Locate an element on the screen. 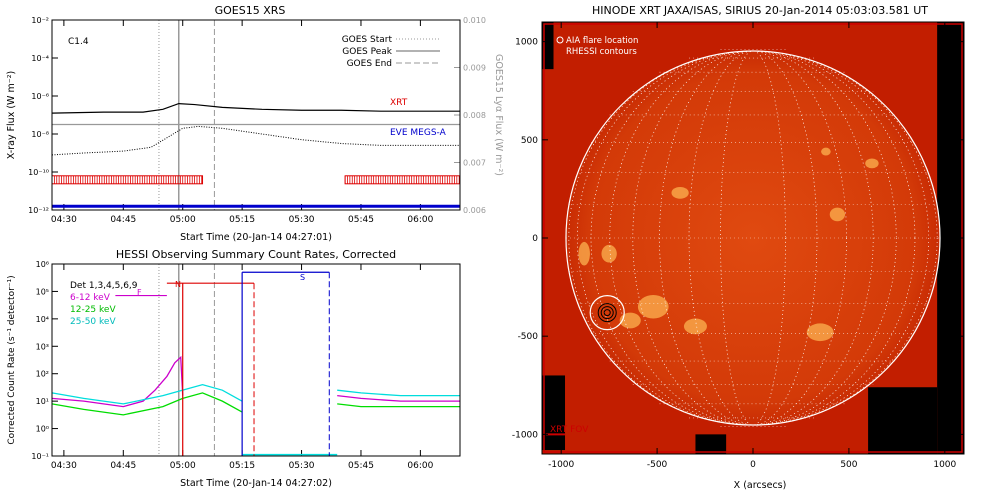  goes-y2tick-label: 0.010 is located at coordinates (474, 20).